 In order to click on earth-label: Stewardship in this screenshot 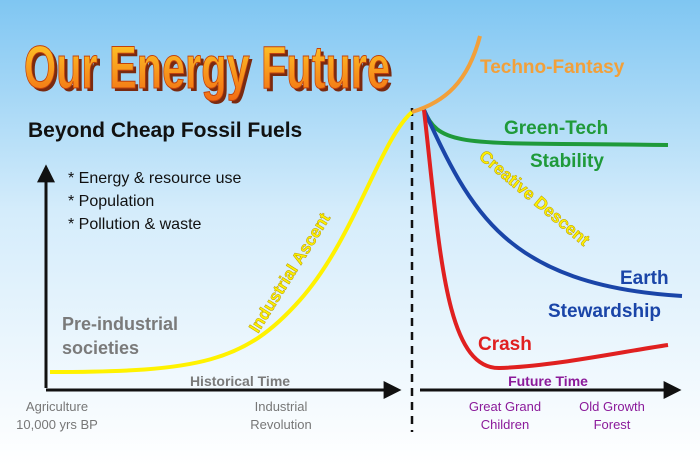, I will do `click(604, 311)`.